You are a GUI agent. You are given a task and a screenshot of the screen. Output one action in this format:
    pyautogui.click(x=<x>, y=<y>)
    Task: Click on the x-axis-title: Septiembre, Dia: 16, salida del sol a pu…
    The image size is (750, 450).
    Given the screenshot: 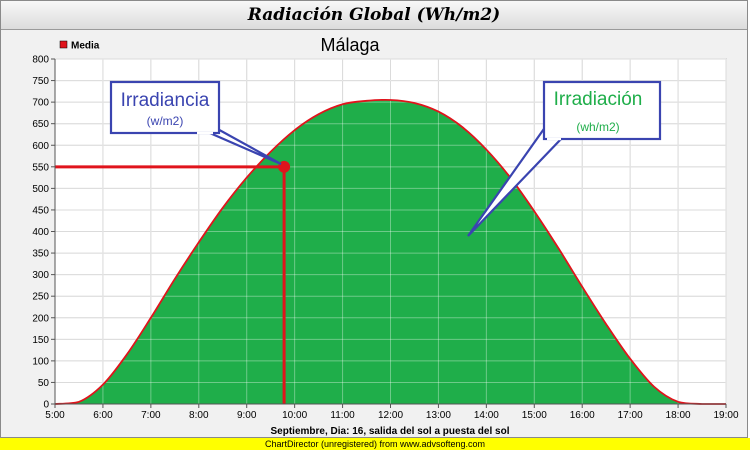 What is the action you would take?
    pyautogui.click(x=390, y=431)
    